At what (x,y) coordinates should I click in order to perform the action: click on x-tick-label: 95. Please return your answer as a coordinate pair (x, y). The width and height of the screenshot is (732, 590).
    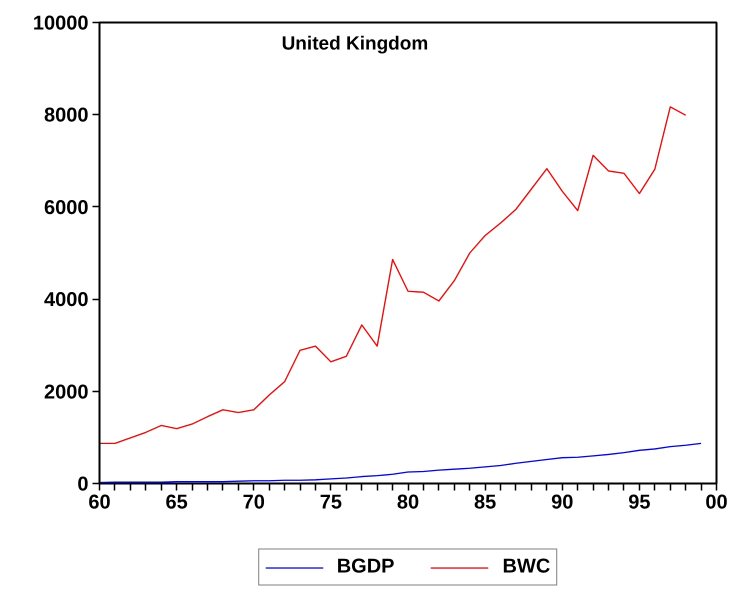
    Looking at the image, I should click on (639, 503).